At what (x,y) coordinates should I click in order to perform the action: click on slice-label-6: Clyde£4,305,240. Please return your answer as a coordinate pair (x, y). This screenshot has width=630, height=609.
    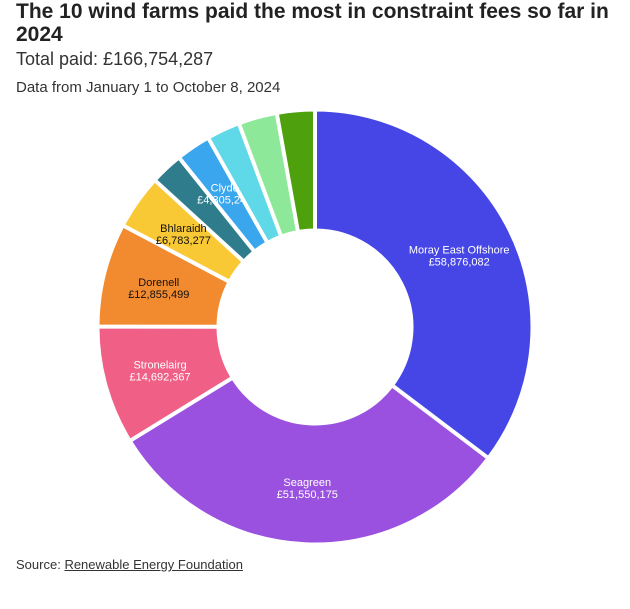
    Looking at the image, I should click on (224, 195).